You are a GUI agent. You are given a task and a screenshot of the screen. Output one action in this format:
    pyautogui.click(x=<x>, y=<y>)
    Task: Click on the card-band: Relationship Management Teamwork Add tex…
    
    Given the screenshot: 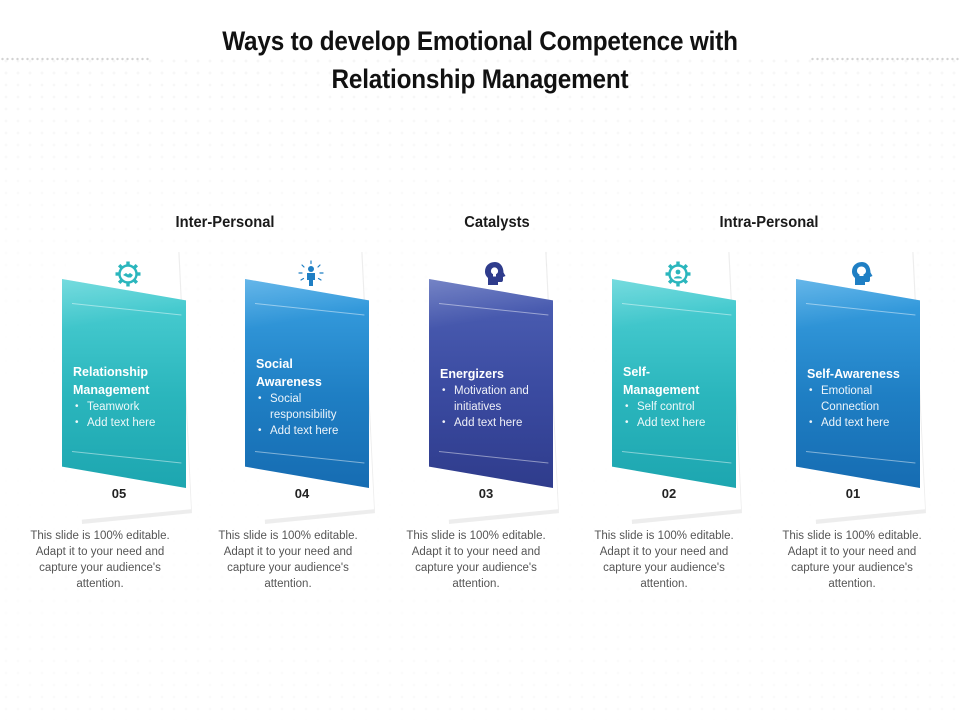 What is the action you would take?
    pyautogui.click(x=124, y=383)
    